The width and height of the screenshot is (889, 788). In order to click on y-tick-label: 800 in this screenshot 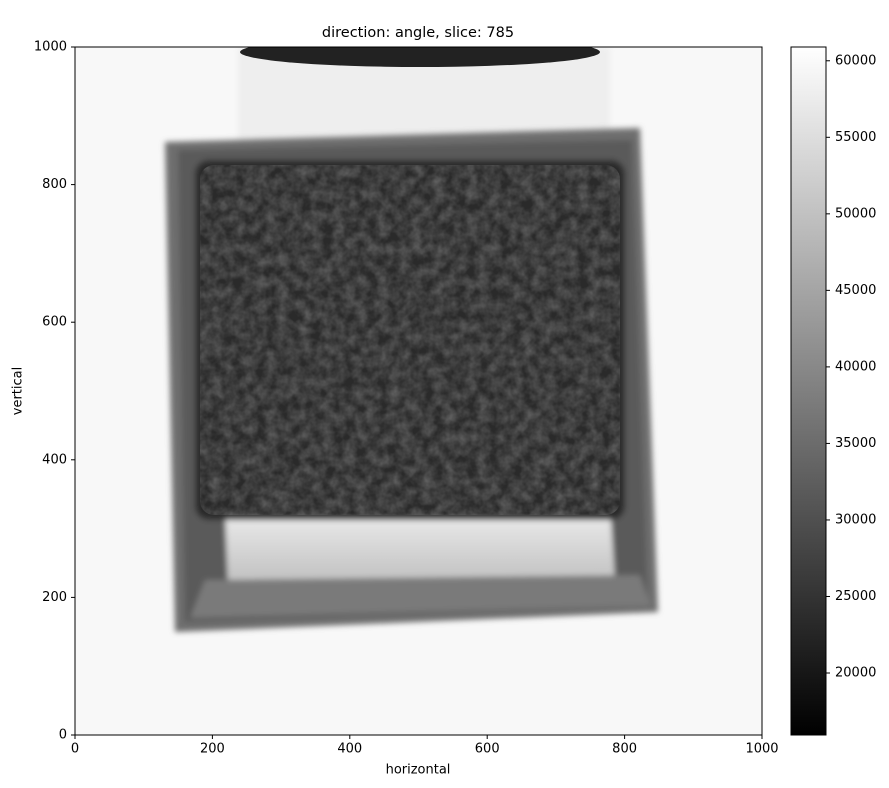, I will do `click(54, 184)`.